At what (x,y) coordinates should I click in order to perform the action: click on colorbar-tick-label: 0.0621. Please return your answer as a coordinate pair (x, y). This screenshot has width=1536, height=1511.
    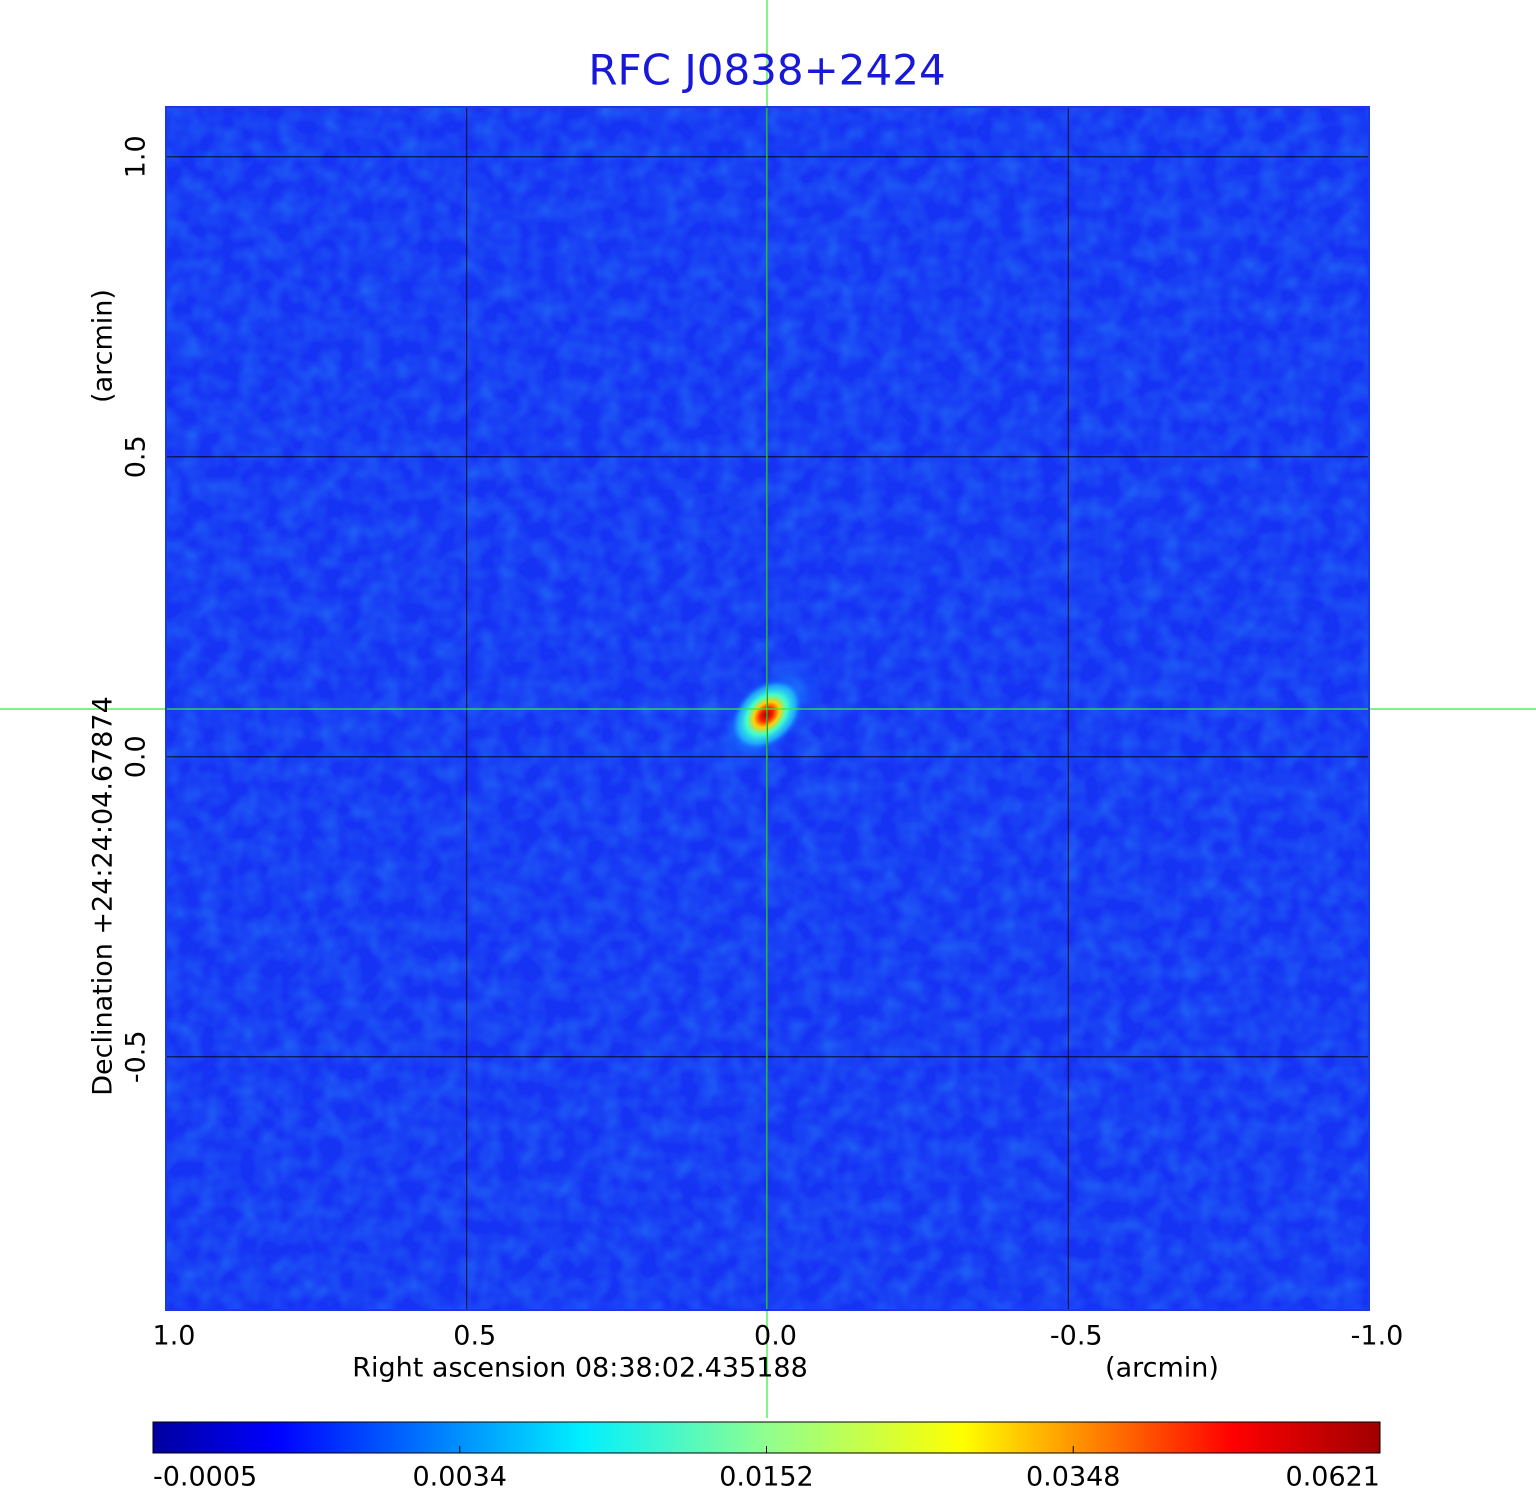
    Looking at the image, I should click on (1333, 1477).